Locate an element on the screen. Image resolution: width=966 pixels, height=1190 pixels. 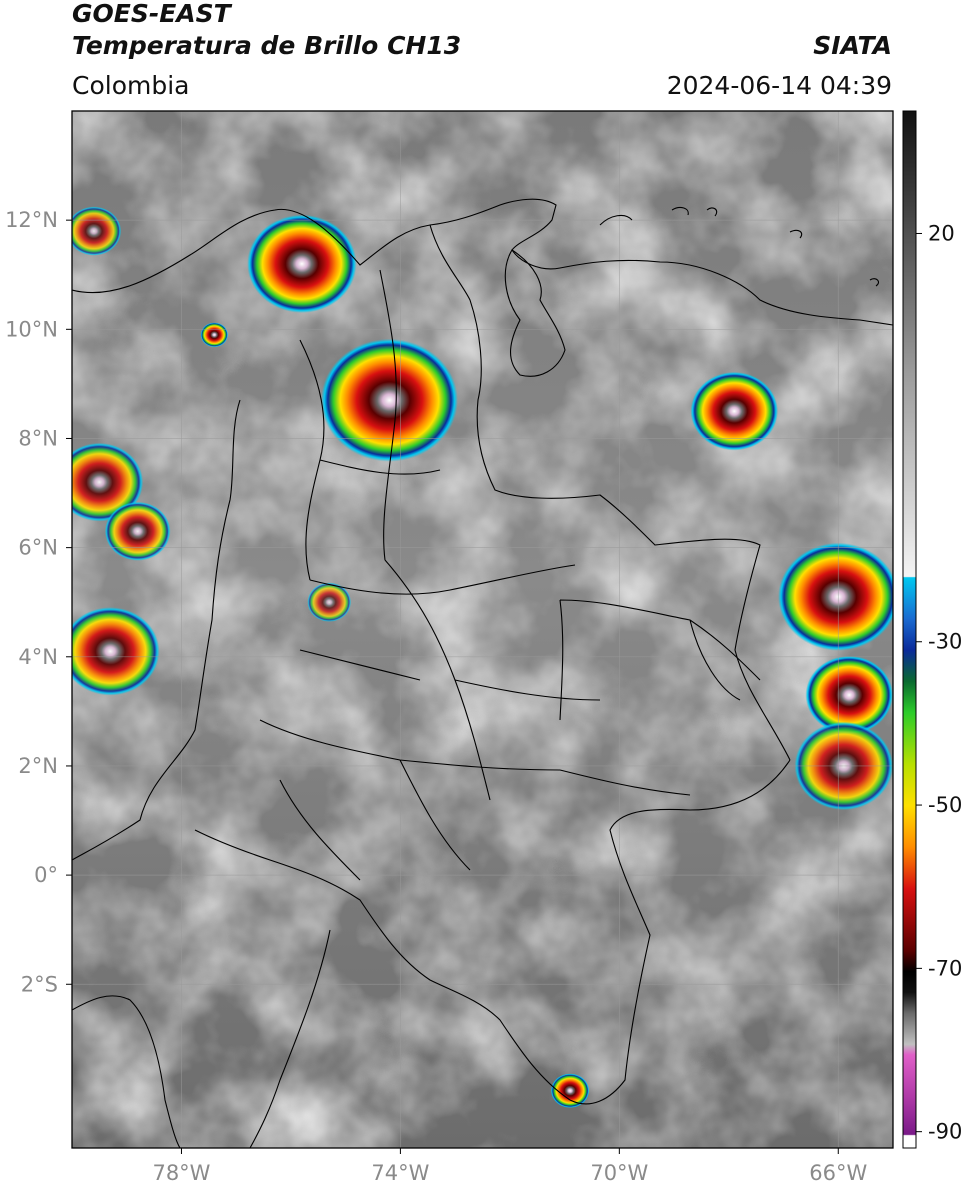
lat-tick-label: 4°N is located at coordinates (38, 657).